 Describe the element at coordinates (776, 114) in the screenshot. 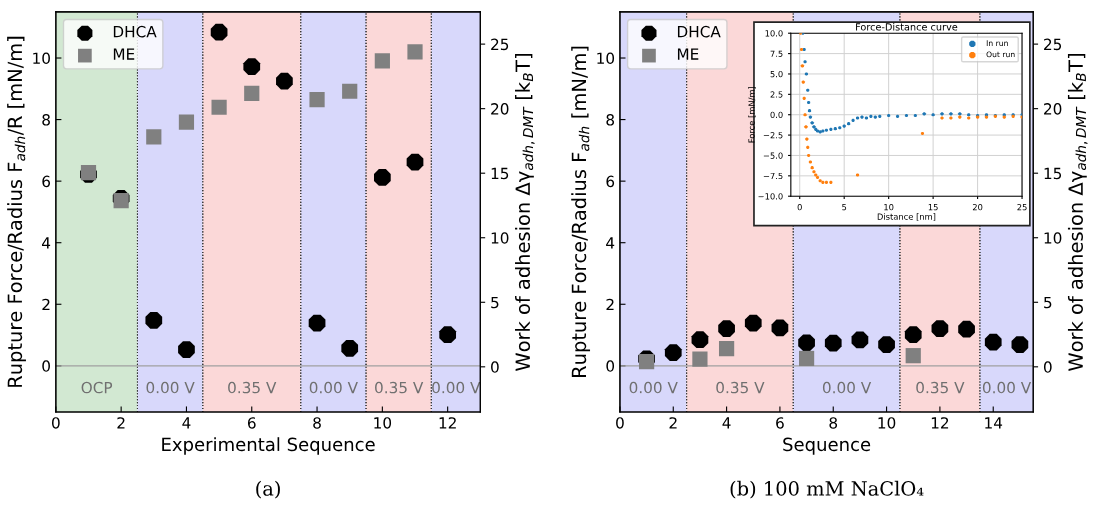

I see `y-tick-label: 0.0` at that location.